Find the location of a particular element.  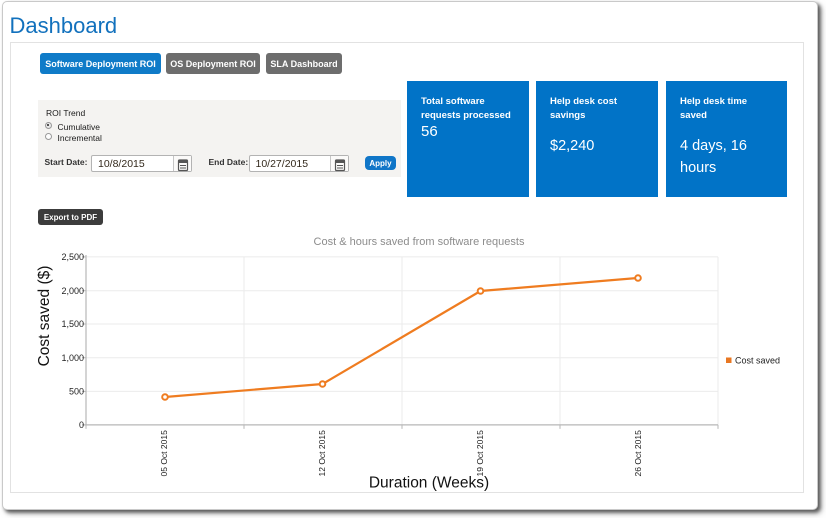

svg-text: 19 Oct 2015 is located at coordinates (480, 453).